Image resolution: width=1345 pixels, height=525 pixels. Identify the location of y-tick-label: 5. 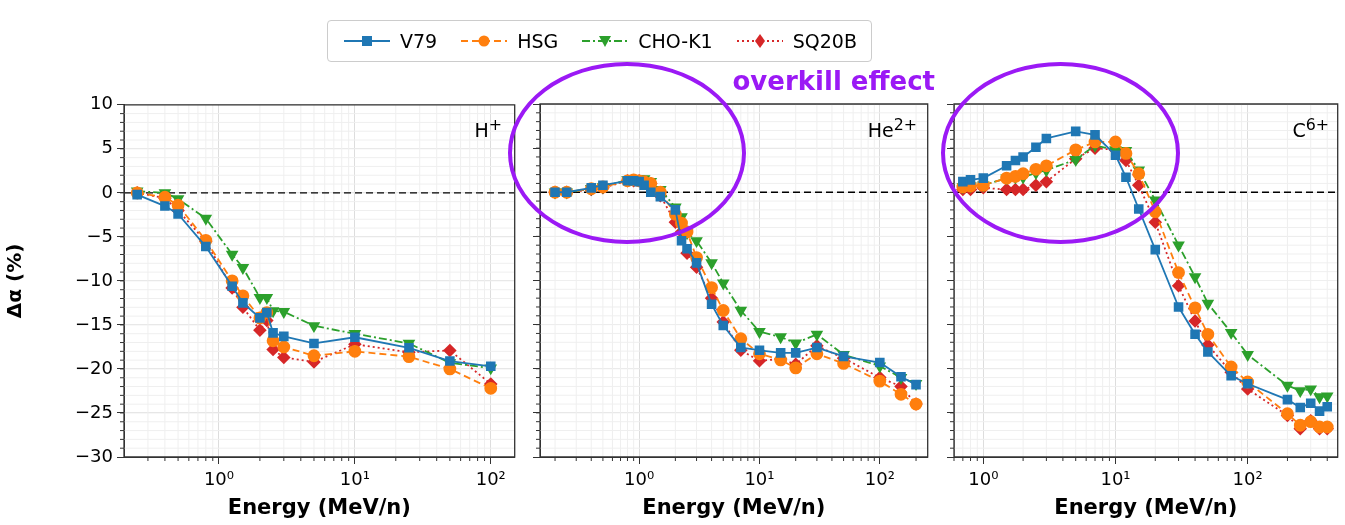
(107, 147).